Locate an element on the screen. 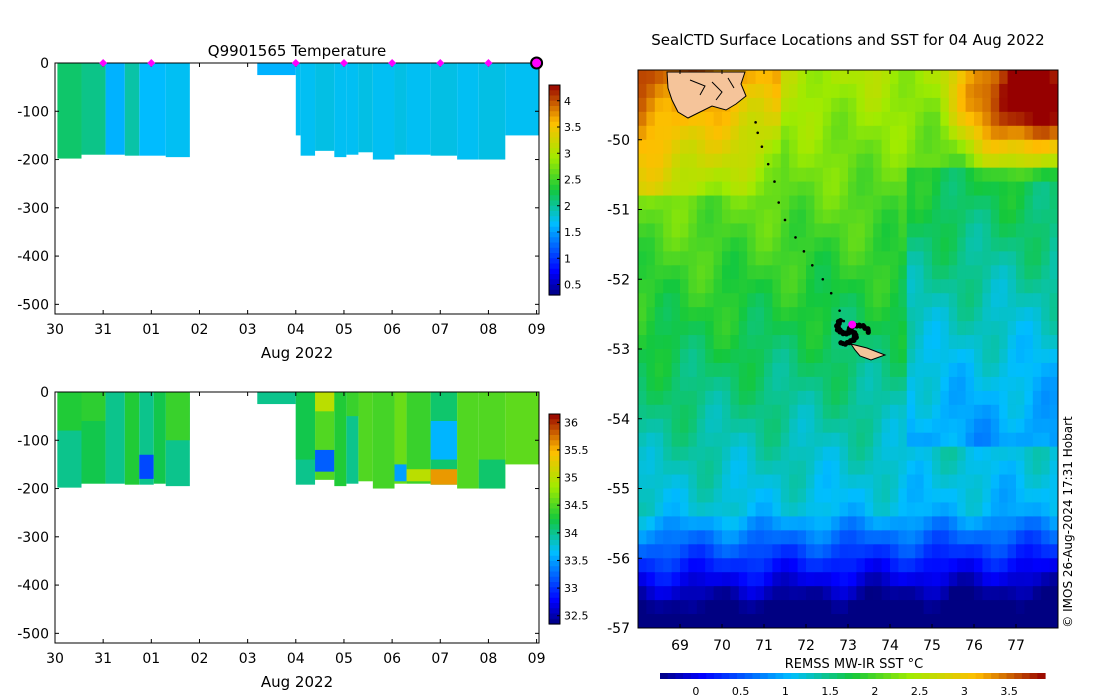 The width and height of the screenshot is (1100, 700). seal-track is located at coordinates (812, 234).